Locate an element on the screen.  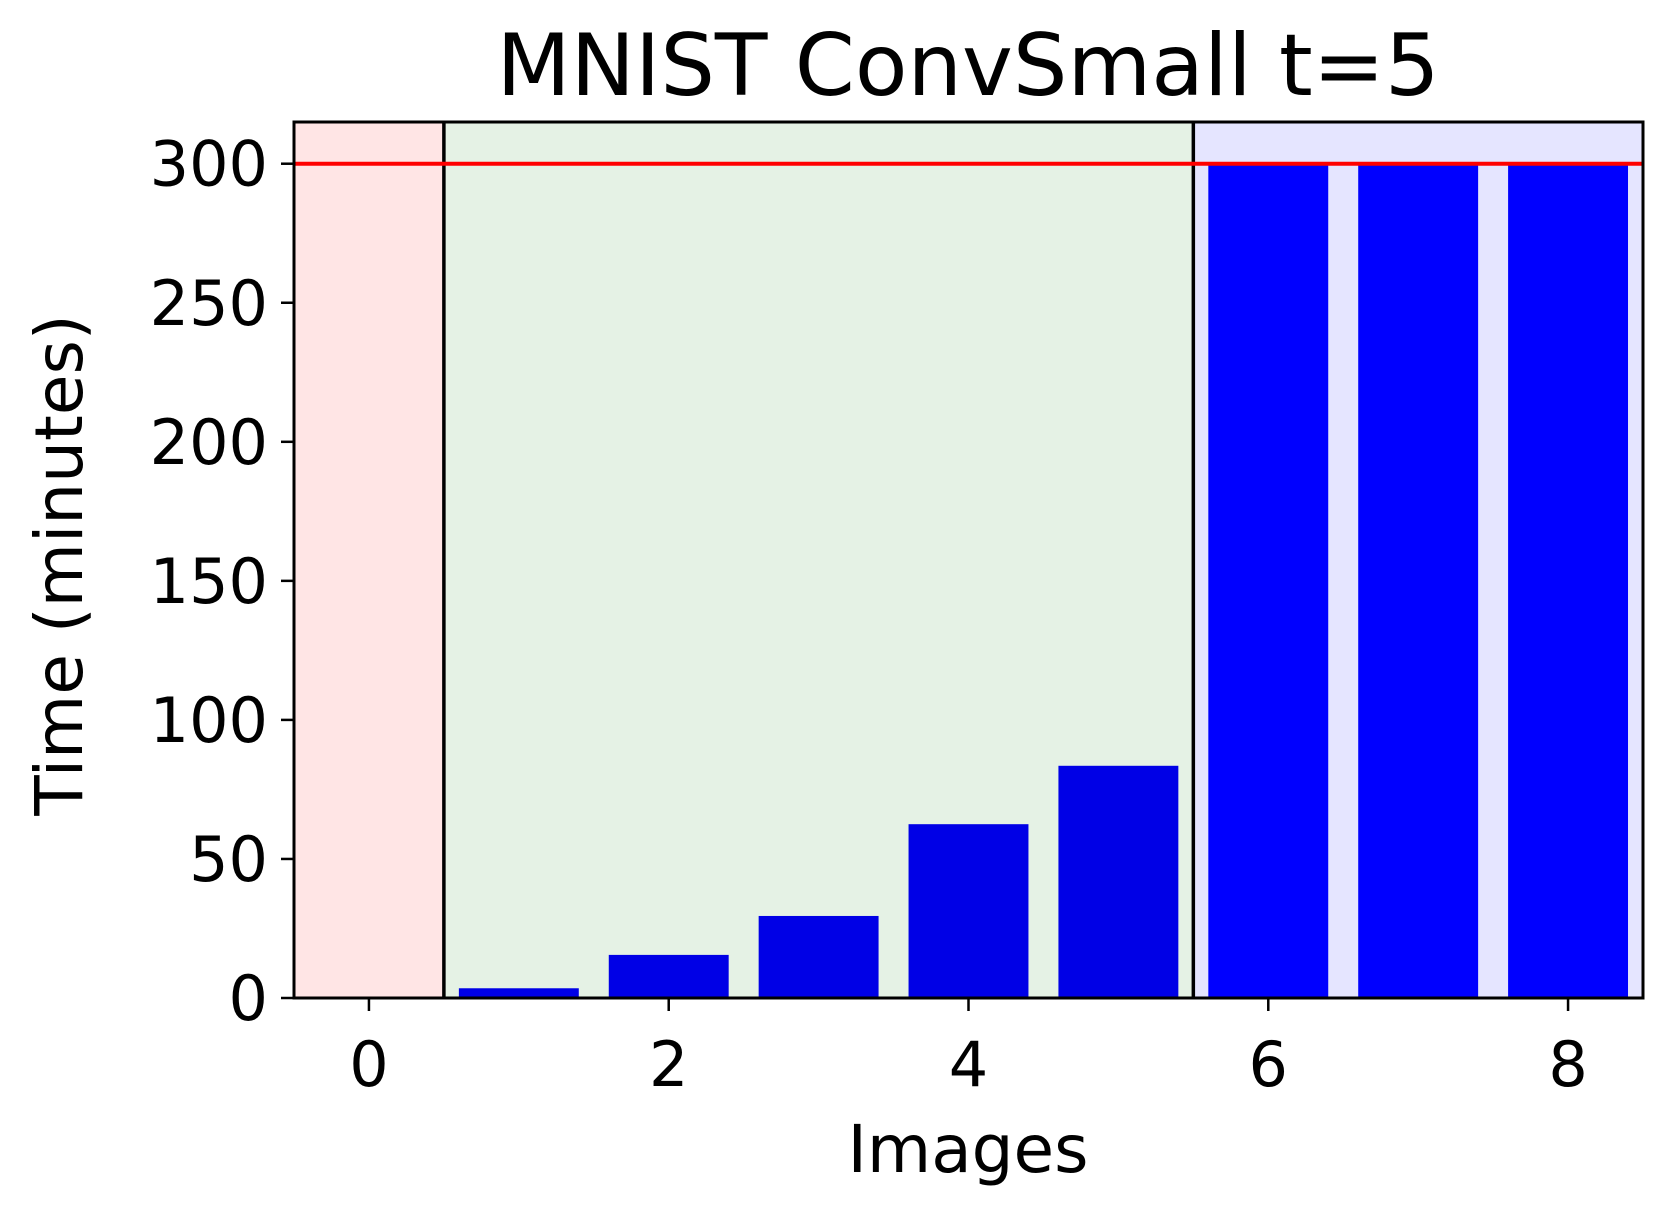
x-tick-label: 2 is located at coordinates (668, 1064).